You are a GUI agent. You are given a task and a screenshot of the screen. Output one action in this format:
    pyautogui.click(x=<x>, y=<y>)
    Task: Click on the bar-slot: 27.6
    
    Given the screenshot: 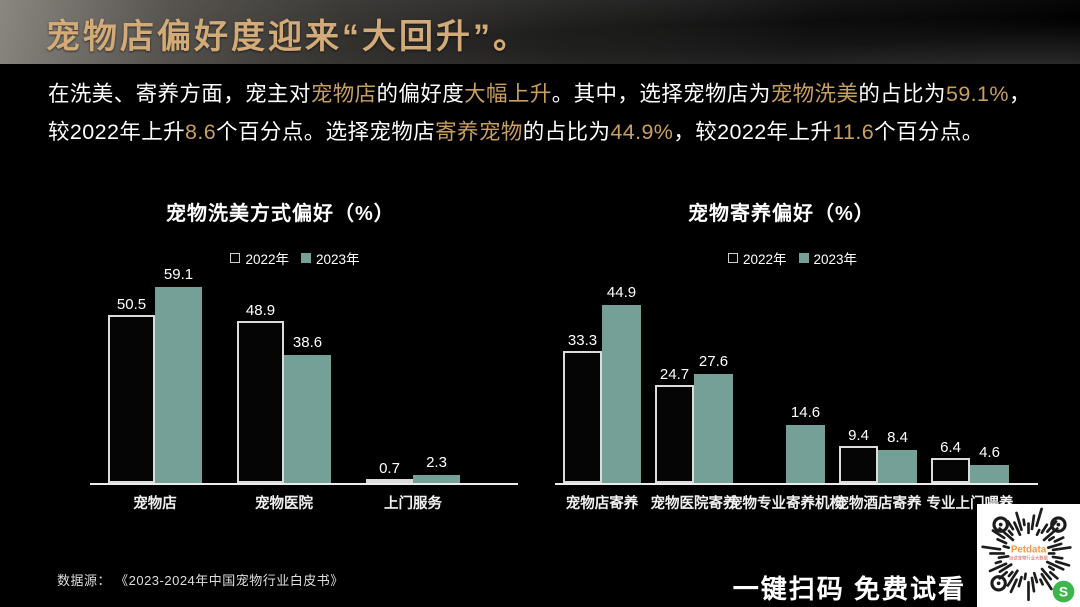 What is the action you would take?
    pyautogui.click(x=713, y=371)
    